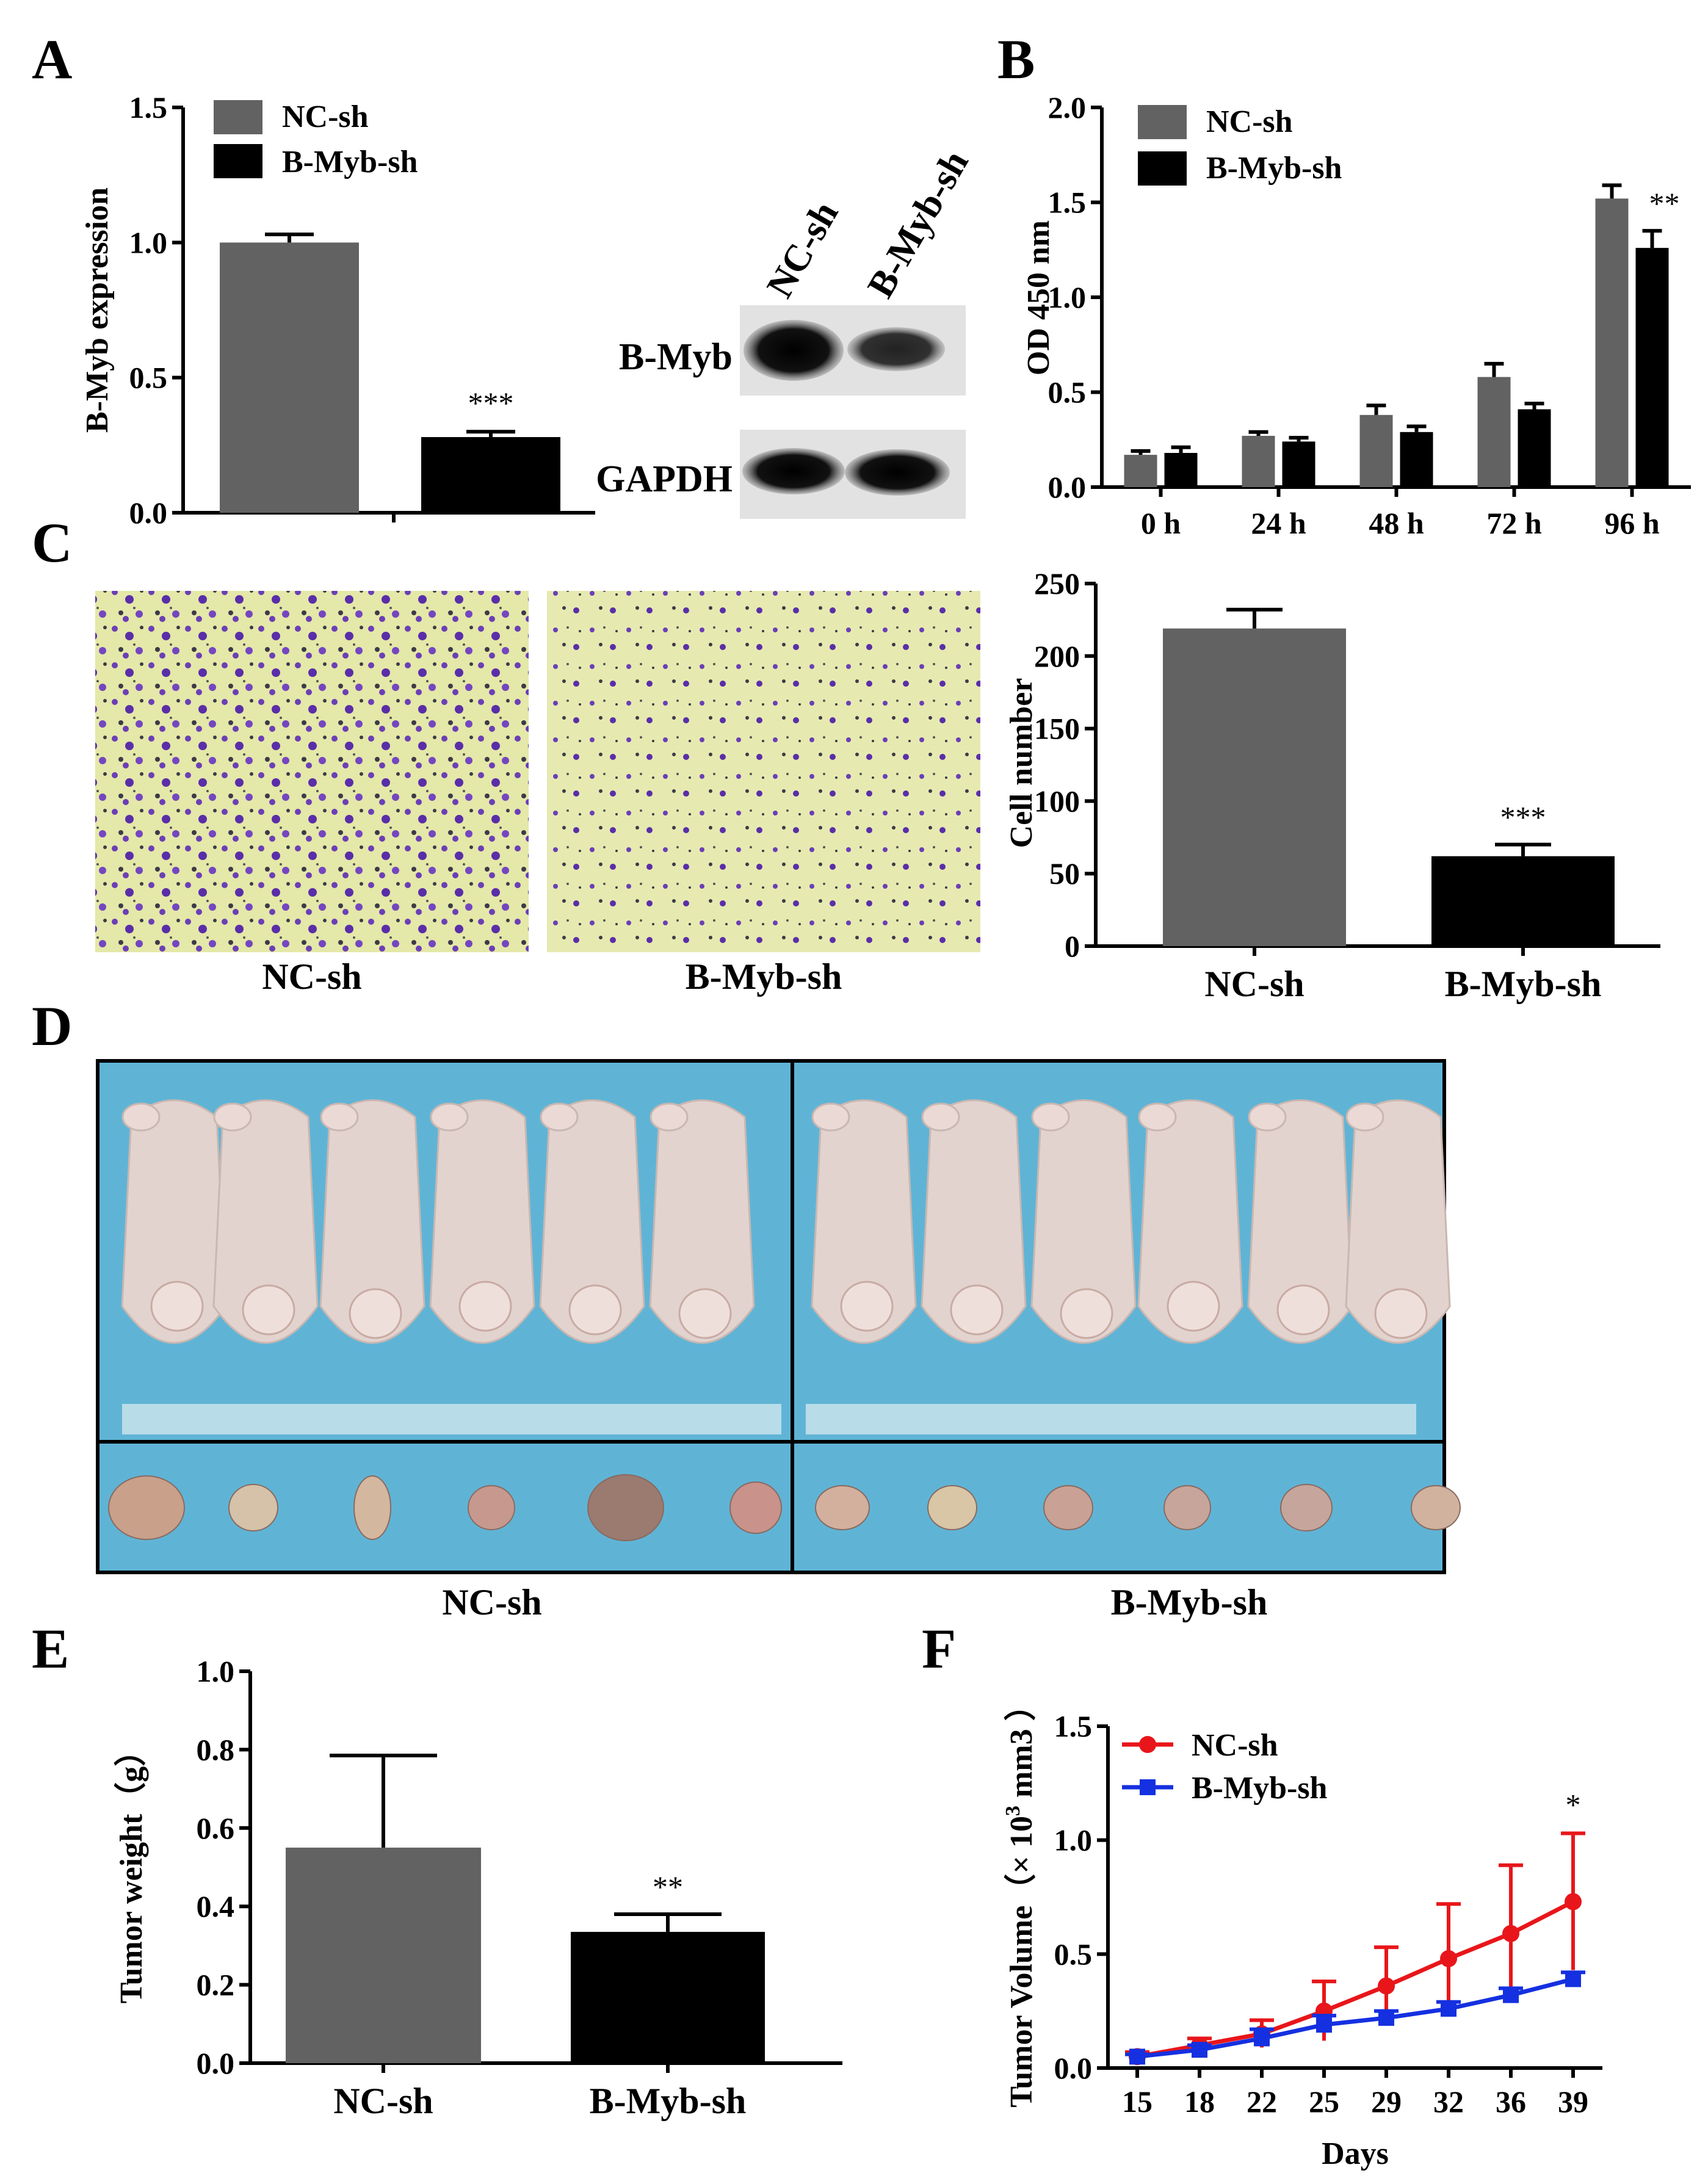  I want to click on blot-band-bmyb-nc, so click(794, 350).